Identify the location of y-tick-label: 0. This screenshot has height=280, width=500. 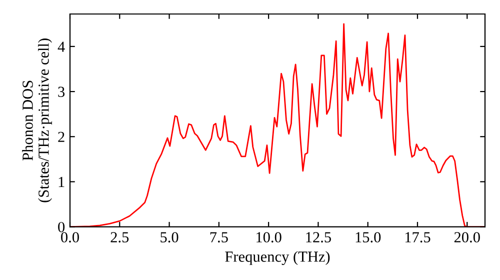
(61, 227).